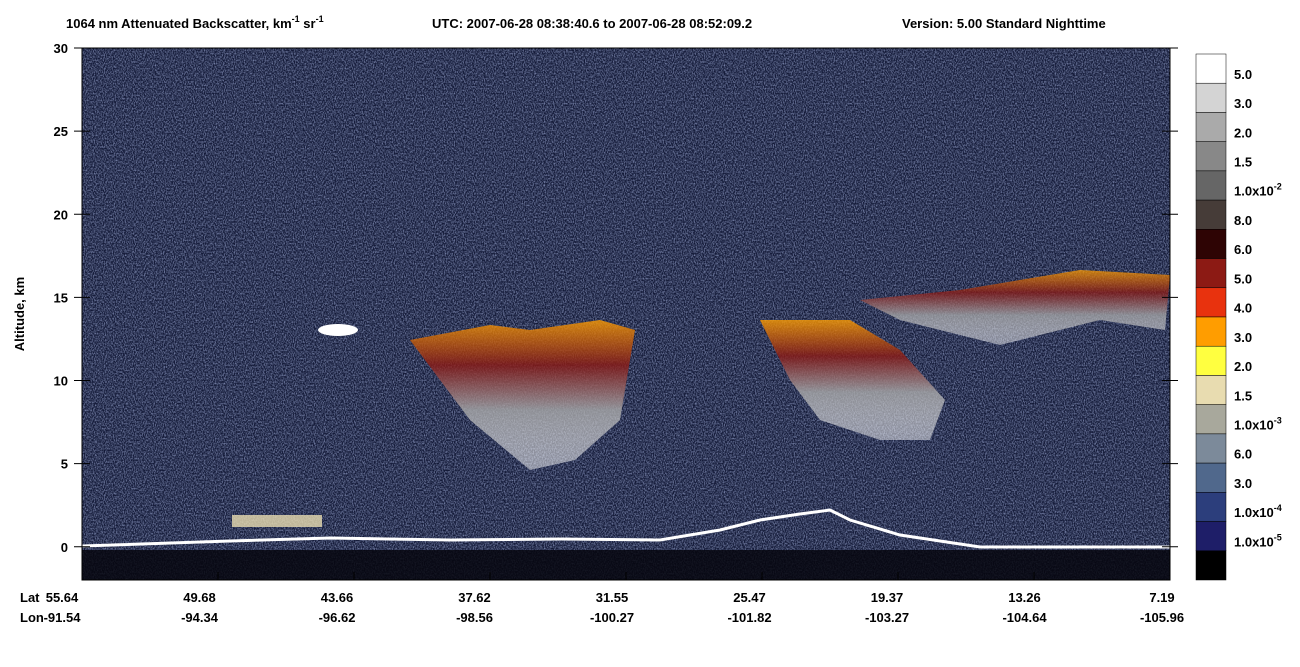 The width and height of the screenshot is (1300, 667). Describe the element at coordinates (1024, 617) in the screenshot. I see `lon-label: -104.64` at that location.